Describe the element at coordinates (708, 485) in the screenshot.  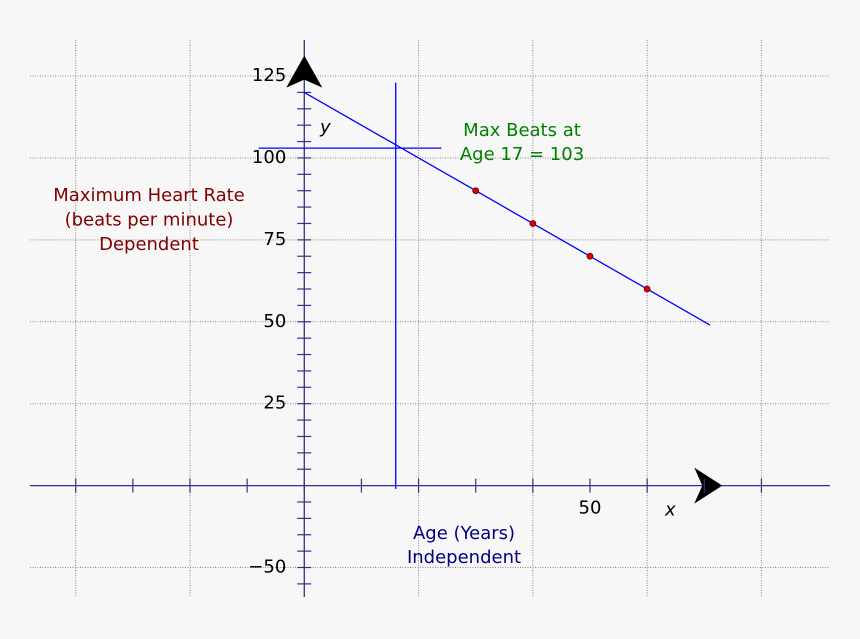
I see `x-axis-arrow` at that location.